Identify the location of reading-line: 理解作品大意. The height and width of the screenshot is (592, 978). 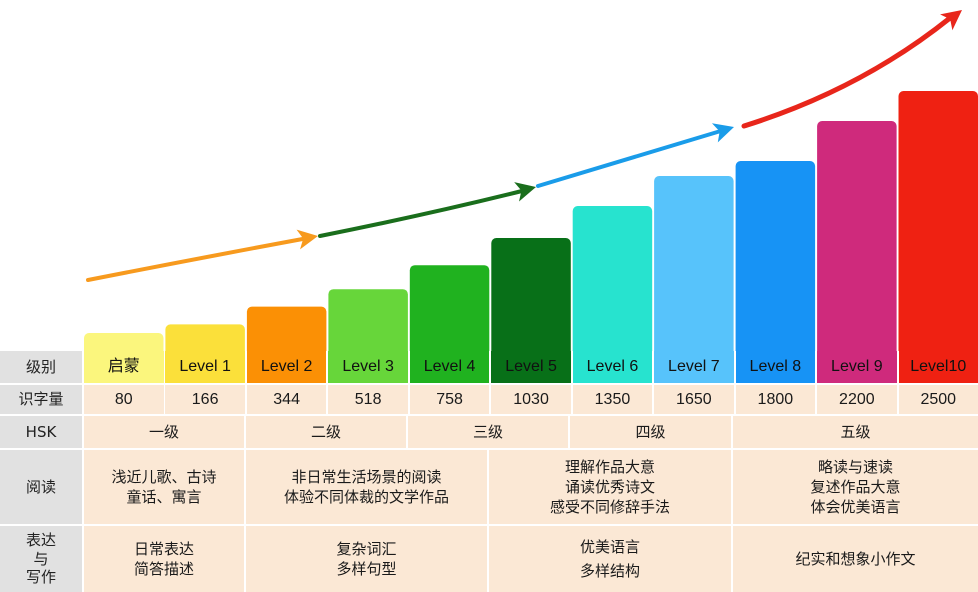
(609, 466).